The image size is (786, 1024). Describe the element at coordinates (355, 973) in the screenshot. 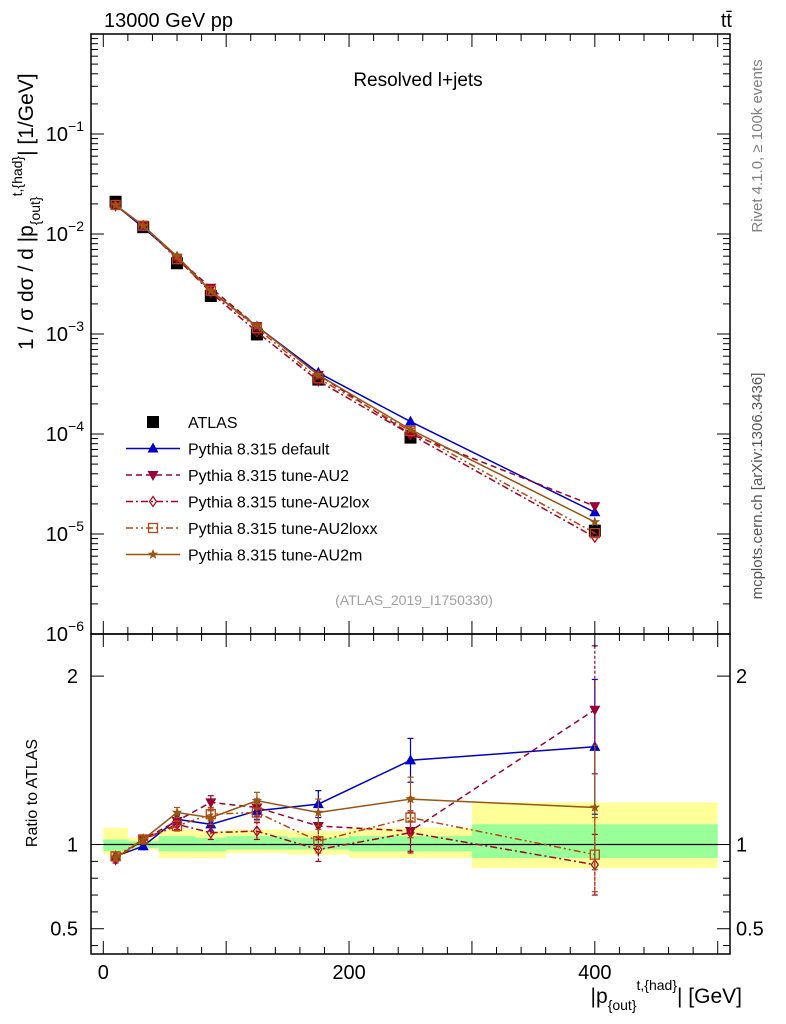

I see `x-tick-labels: 0 200 400` at that location.